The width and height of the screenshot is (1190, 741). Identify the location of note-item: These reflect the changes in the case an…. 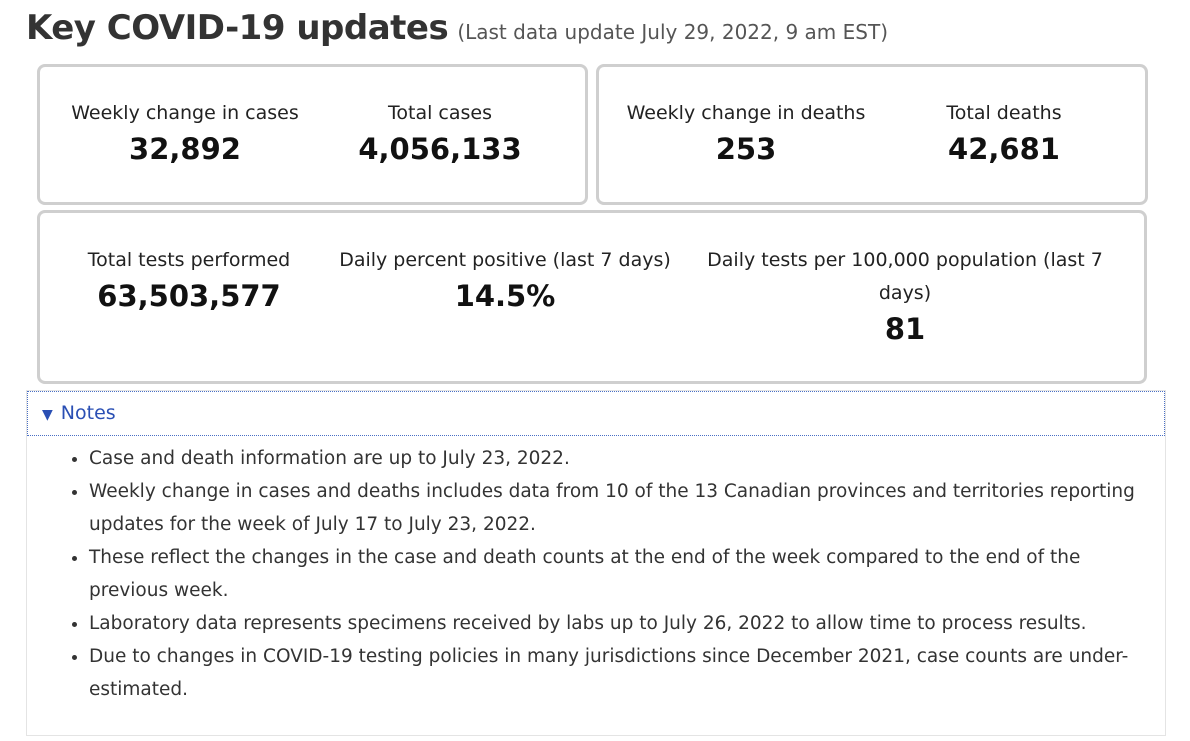
(618, 574).